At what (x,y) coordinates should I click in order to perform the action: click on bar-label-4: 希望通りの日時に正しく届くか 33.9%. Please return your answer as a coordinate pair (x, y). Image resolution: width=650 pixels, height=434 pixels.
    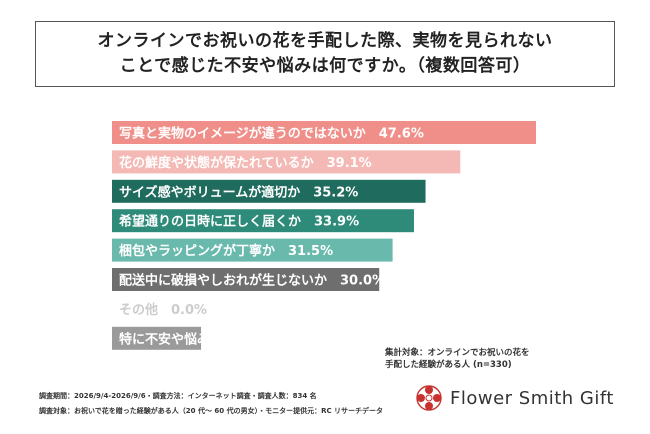
    Looking at the image, I should click on (239, 222).